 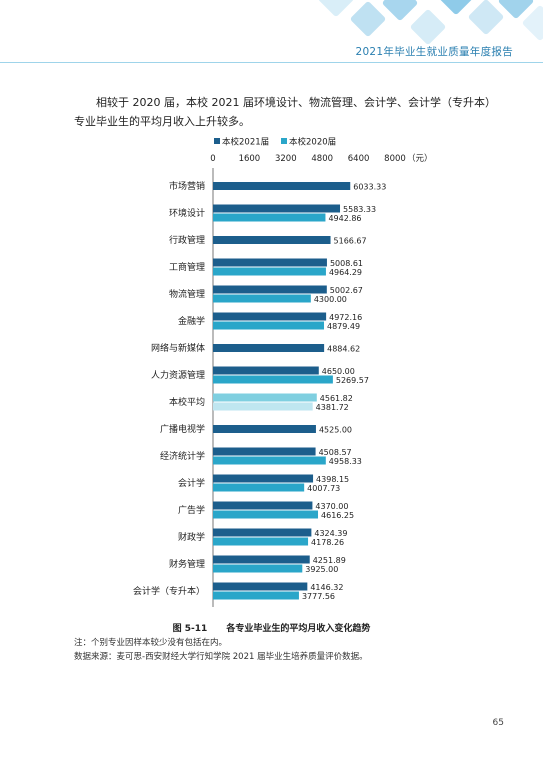 What do you see at coordinates (182, 456) in the screenshot?
I see `category-label: 经济统计学` at bounding box center [182, 456].